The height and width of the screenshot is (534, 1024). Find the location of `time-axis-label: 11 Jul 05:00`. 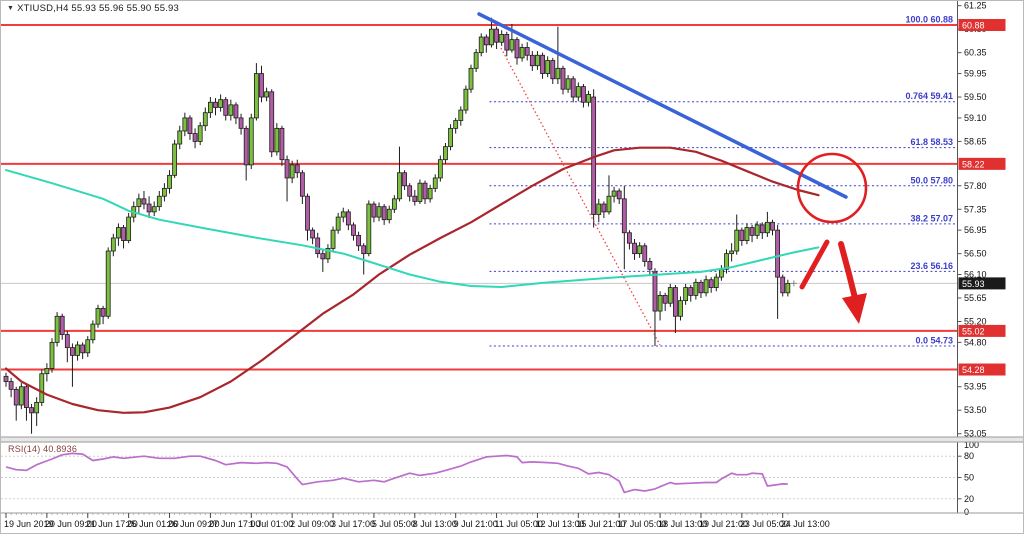

time-axis-label: 11 Jul 05:00 is located at coordinates (519, 524).